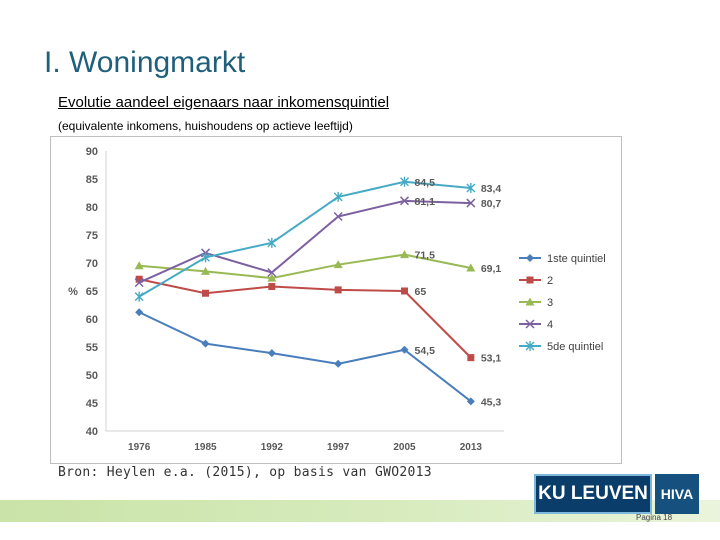  What do you see at coordinates (550, 303) in the screenshot?
I see `legend-label: 3` at bounding box center [550, 303].